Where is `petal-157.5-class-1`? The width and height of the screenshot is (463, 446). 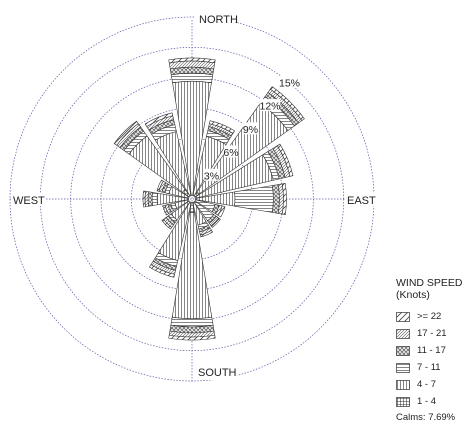
petal-157.5-class-1 is located at coordinates (206, 233).